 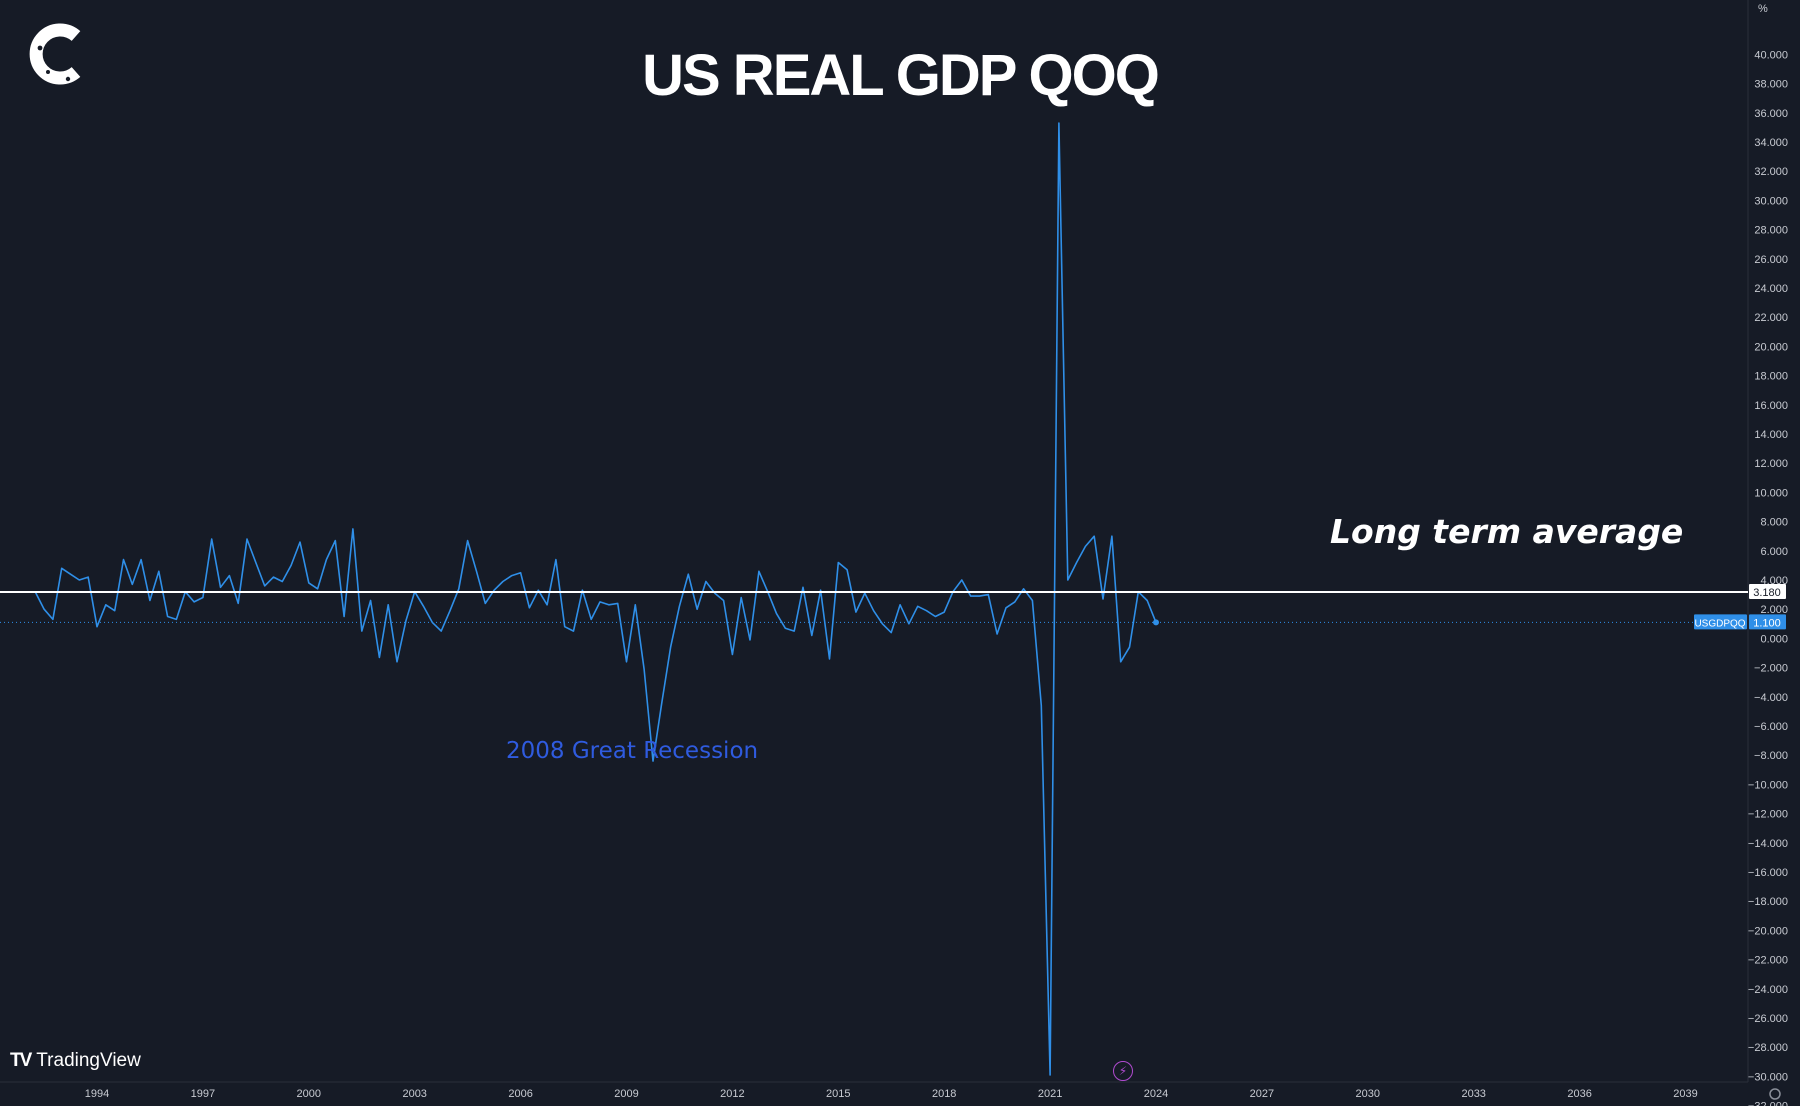 I want to click on x-tick-label: 2021, so click(x=1050, y=1094).